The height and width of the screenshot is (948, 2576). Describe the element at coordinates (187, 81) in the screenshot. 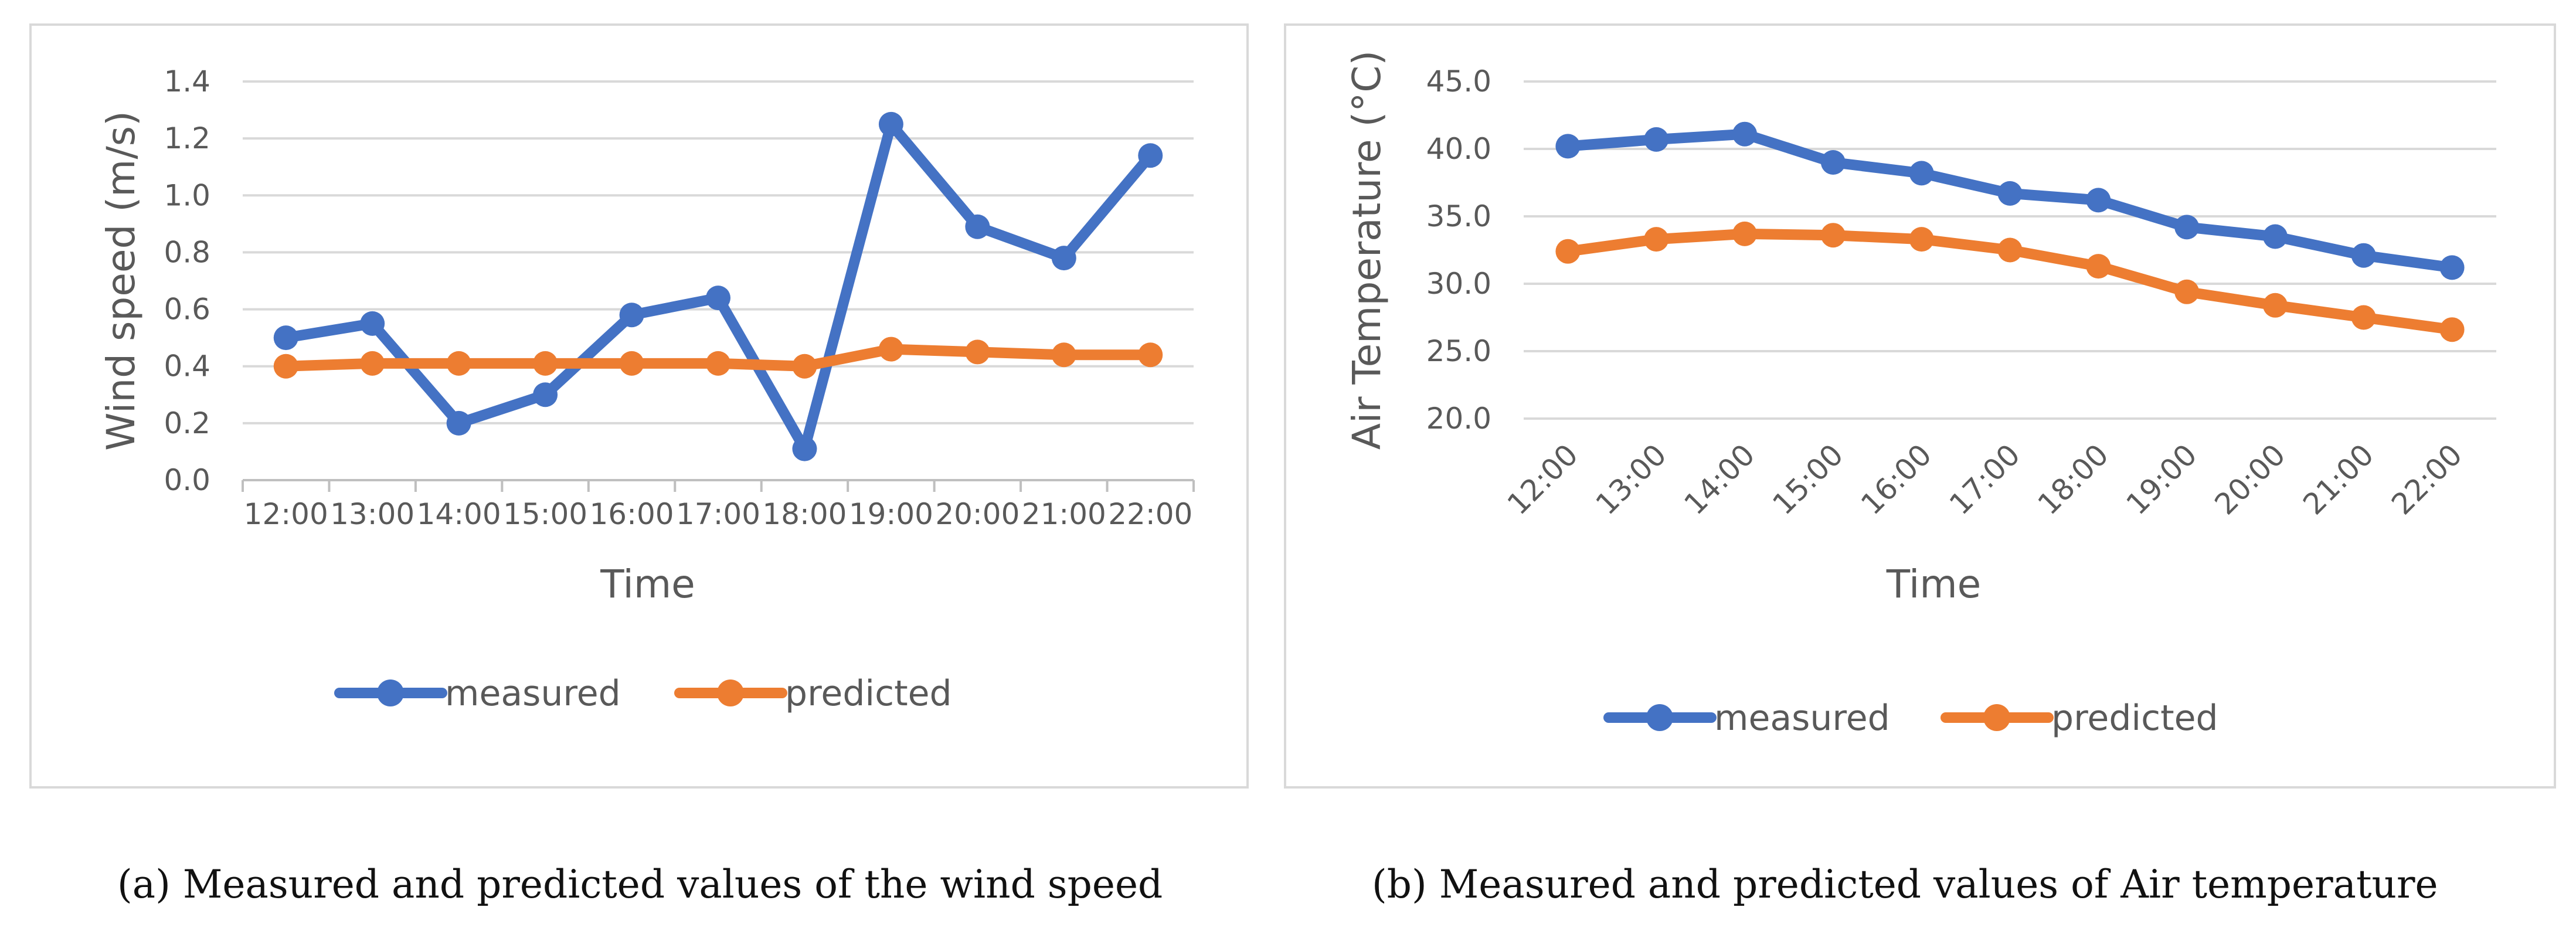

I see `y-tick-label: 1.4` at that location.